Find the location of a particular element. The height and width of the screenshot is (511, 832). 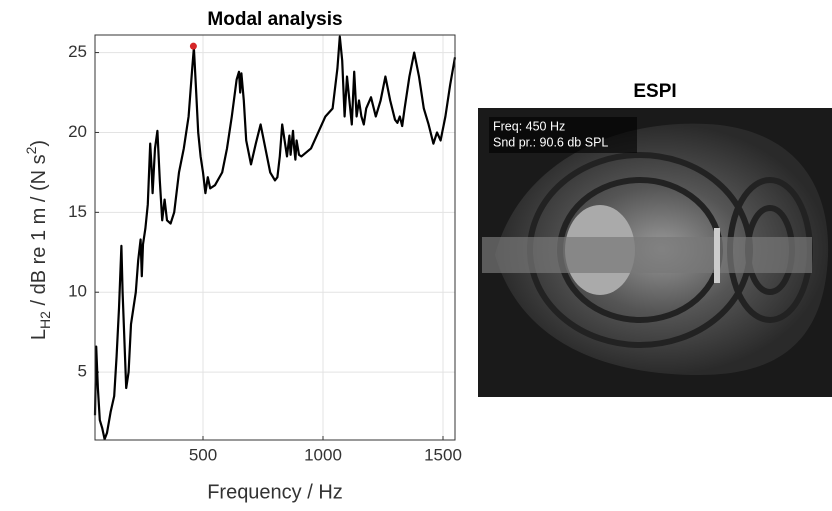

espi-title: ESPI is located at coordinates (654, 91).